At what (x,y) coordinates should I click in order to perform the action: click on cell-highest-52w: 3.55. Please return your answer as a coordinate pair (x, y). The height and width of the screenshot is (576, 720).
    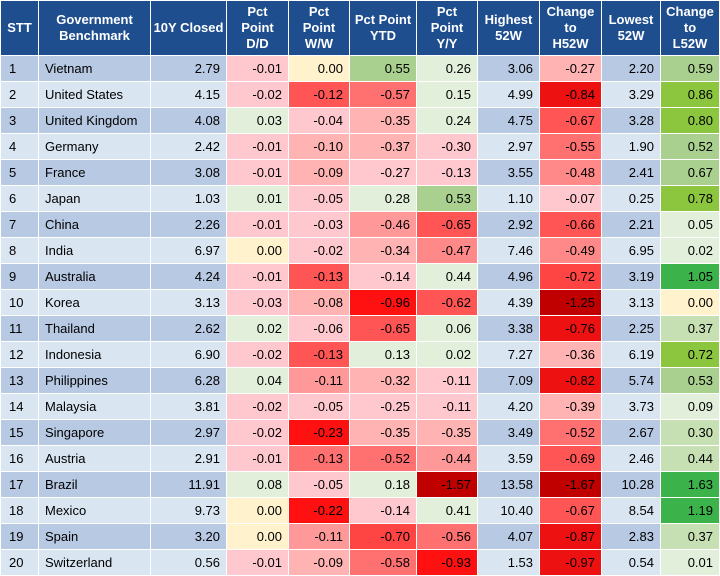
    Looking at the image, I should click on (508, 172).